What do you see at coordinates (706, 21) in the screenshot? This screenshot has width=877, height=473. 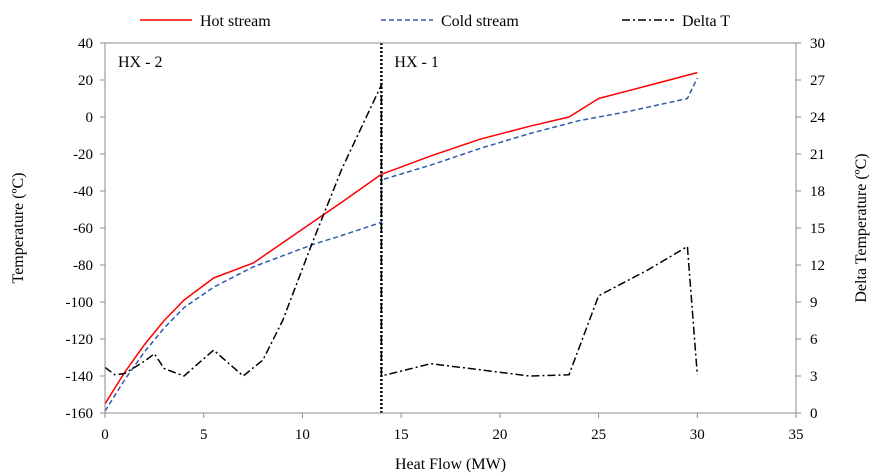 I see `legend-label-delta-t: Delta T` at bounding box center [706, 21].